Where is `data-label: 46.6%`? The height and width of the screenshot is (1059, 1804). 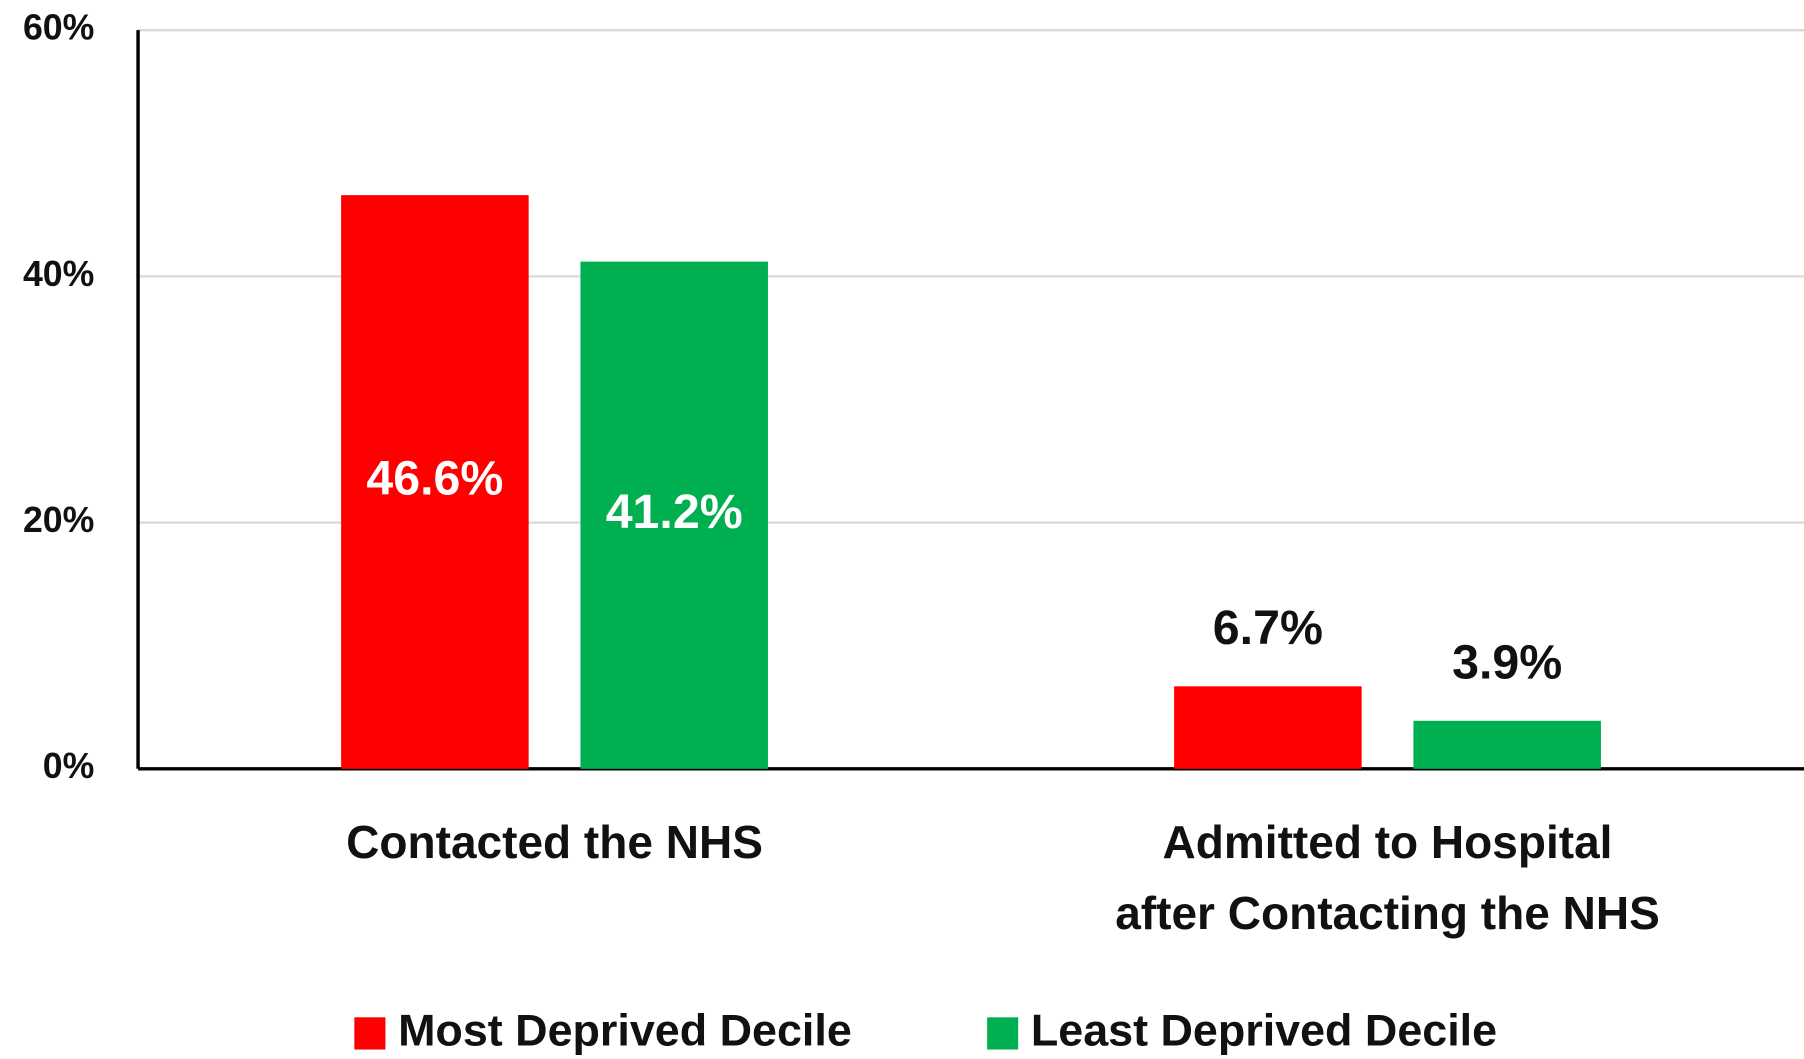 data-label: 46.6% is located at coordinates (434, 479).